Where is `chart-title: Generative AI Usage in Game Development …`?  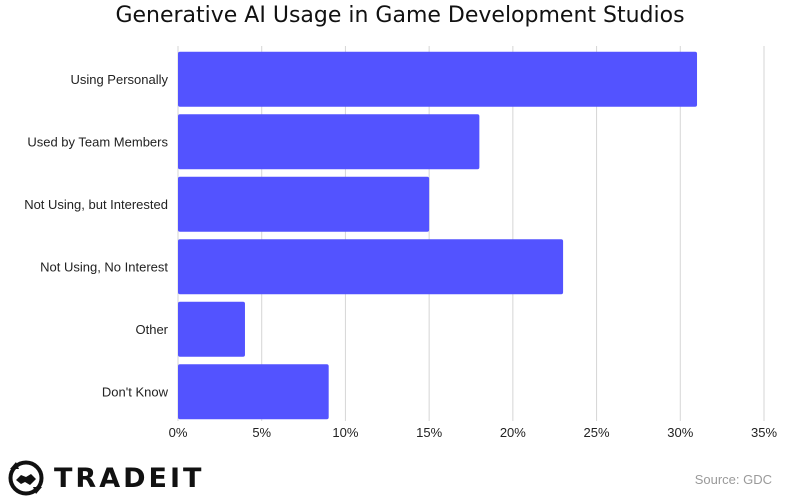 chart-title: Generative AI Usage in Game Development … is located at coordinates (400, 15).